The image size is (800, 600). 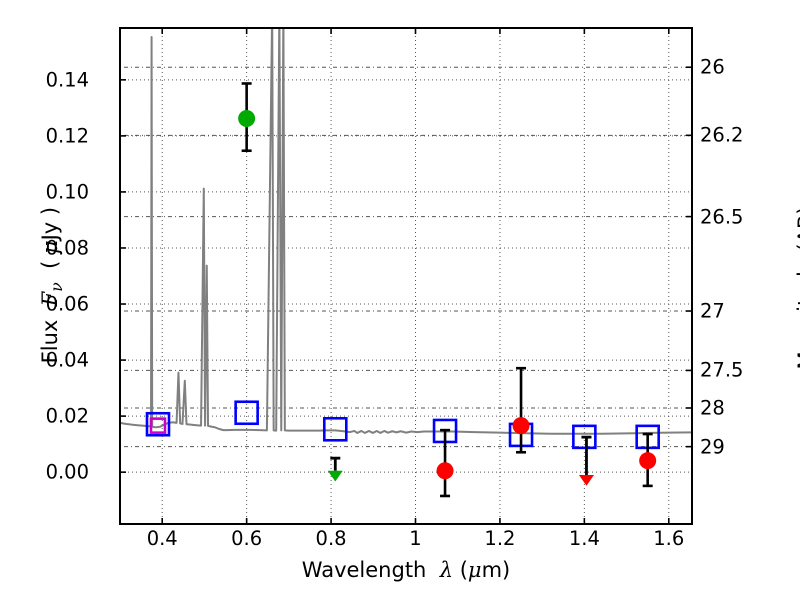 What do you see at coordinates (521, 410) in the screenshot?
I see `error-bar` at bounding box center [521, 410].